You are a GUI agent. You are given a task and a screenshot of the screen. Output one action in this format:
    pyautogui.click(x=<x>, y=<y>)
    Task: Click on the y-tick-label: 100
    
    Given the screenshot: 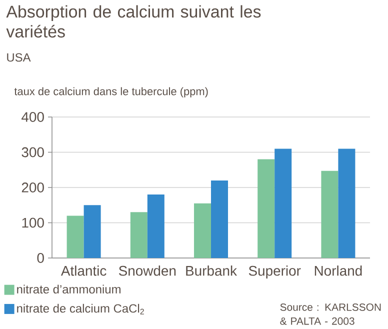 What is the action you would take?
    pyautogui.click(x=33, y=223)
    